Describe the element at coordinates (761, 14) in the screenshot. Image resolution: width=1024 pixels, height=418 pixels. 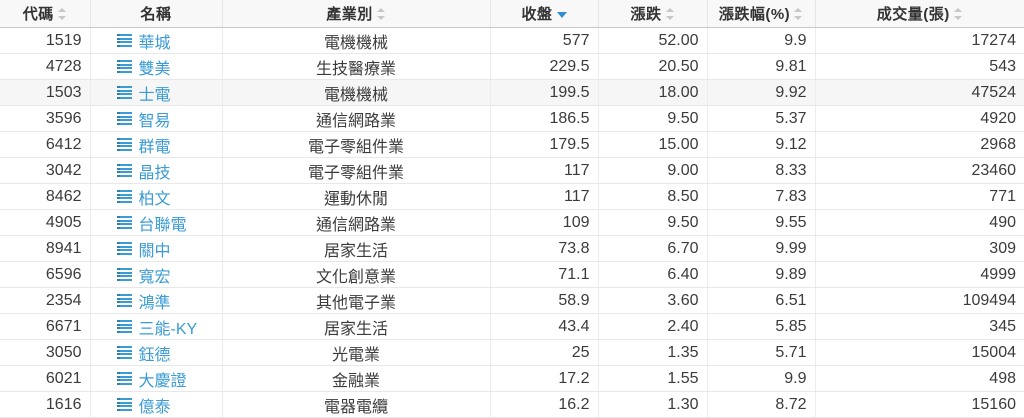
I see `column-header-percent: 漲跌幅(%)` at that location.